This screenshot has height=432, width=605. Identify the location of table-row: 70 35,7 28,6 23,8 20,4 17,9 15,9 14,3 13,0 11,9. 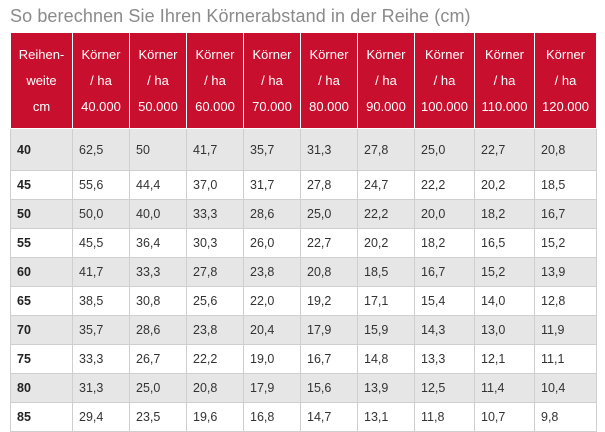
(303, 330).